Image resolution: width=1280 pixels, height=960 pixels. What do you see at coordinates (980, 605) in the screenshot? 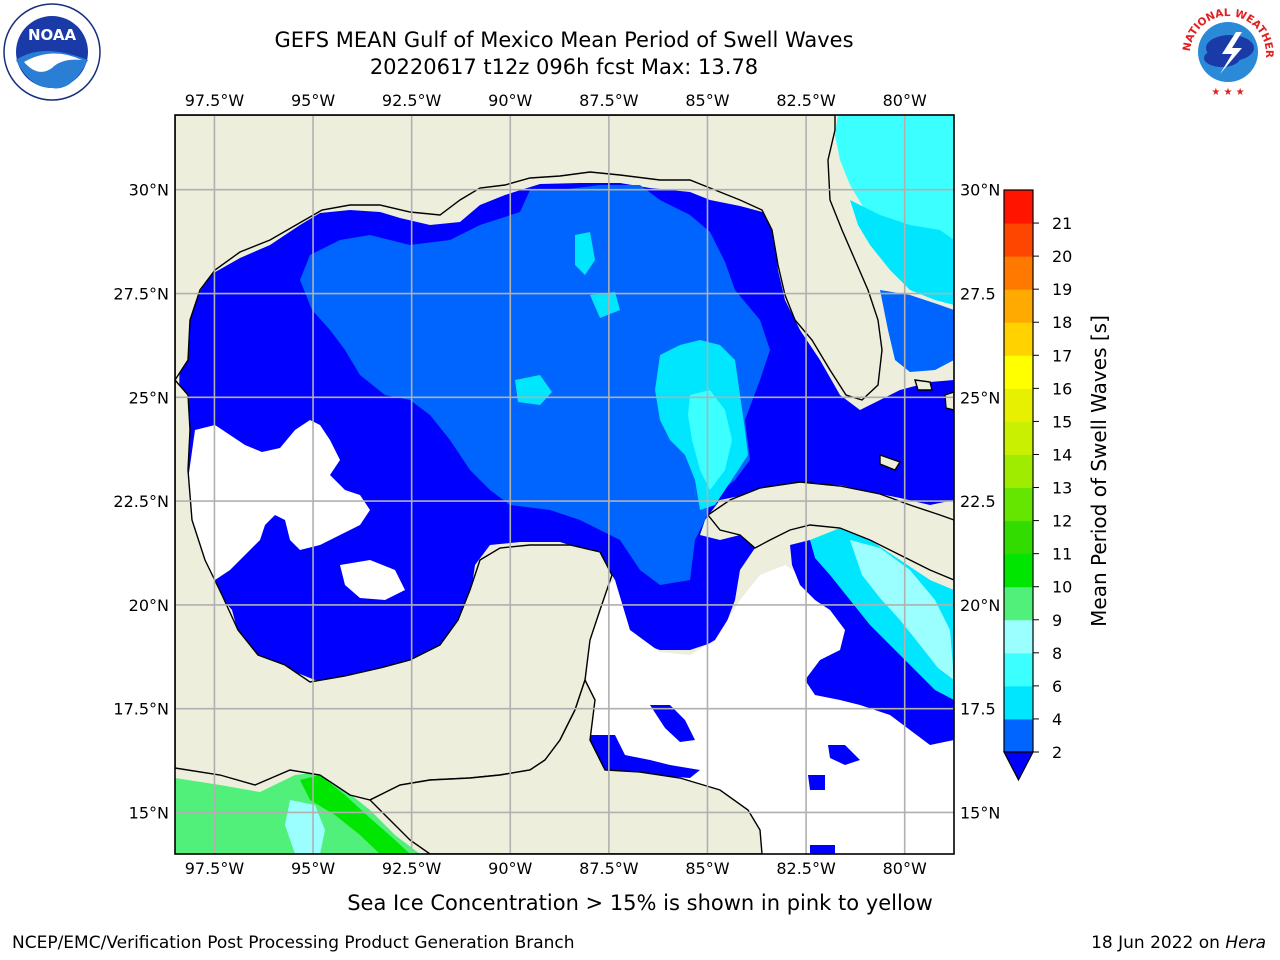
I see `lat-tick-right: 20°N` at bounding box center [980, 605].